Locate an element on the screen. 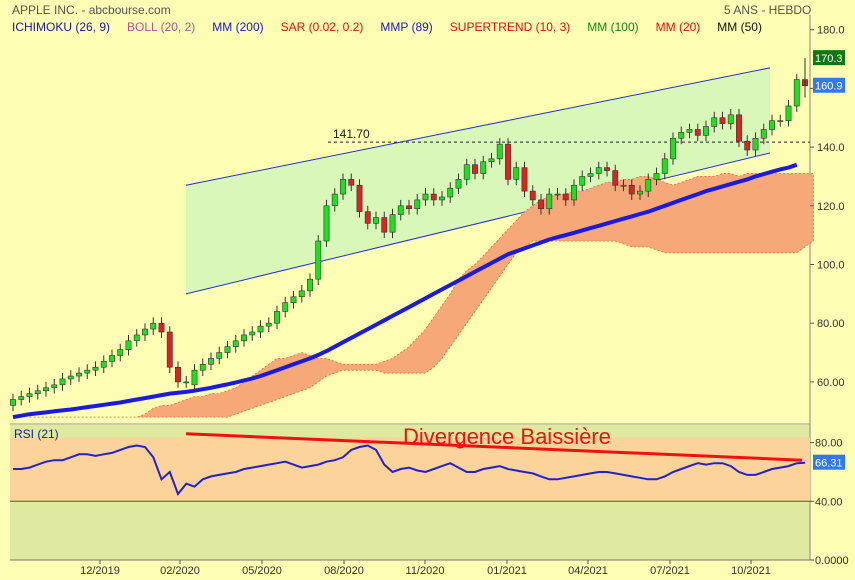  x-tick-label: 08/2020 is located at coordinates (344, 571).